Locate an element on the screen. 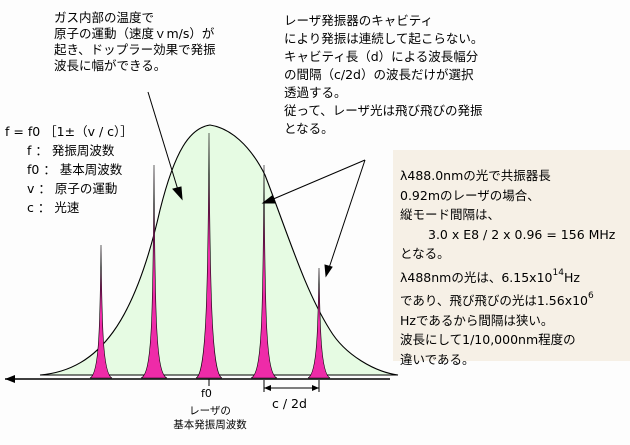  gas-note-line-1: ガス内部の温度で is located at coordinates (104, 17).